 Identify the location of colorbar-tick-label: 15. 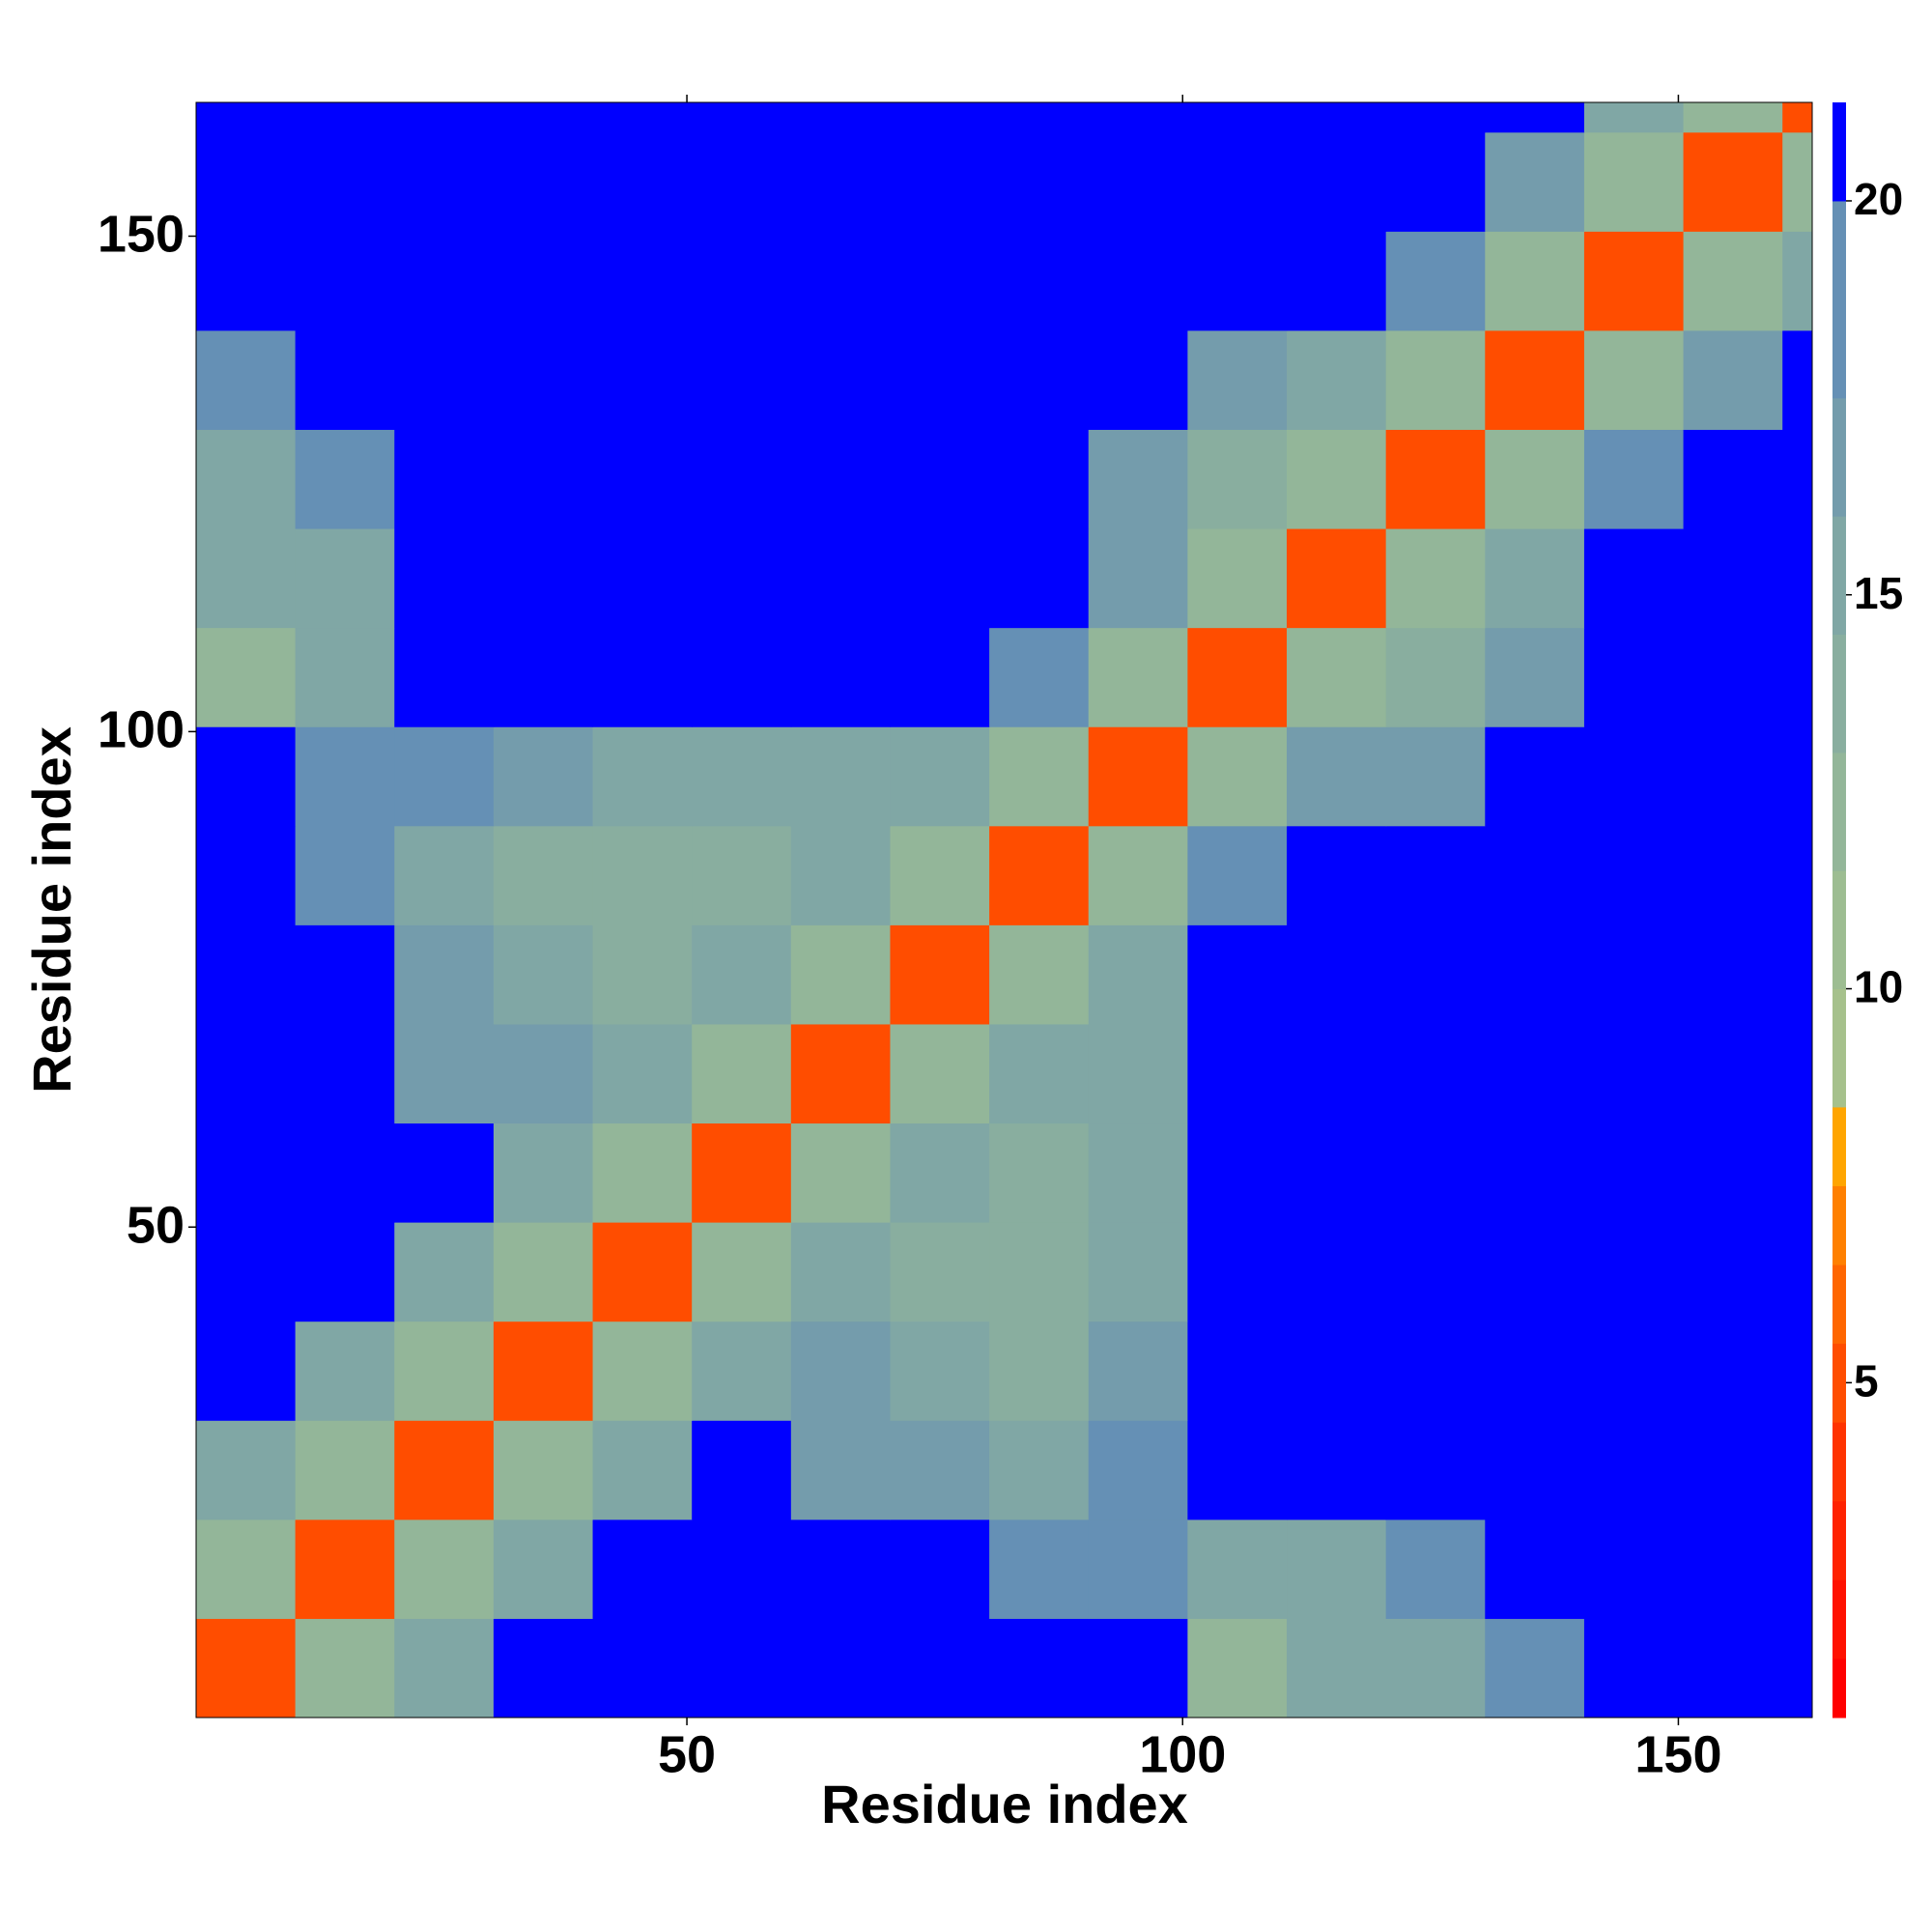
(1878, 593).